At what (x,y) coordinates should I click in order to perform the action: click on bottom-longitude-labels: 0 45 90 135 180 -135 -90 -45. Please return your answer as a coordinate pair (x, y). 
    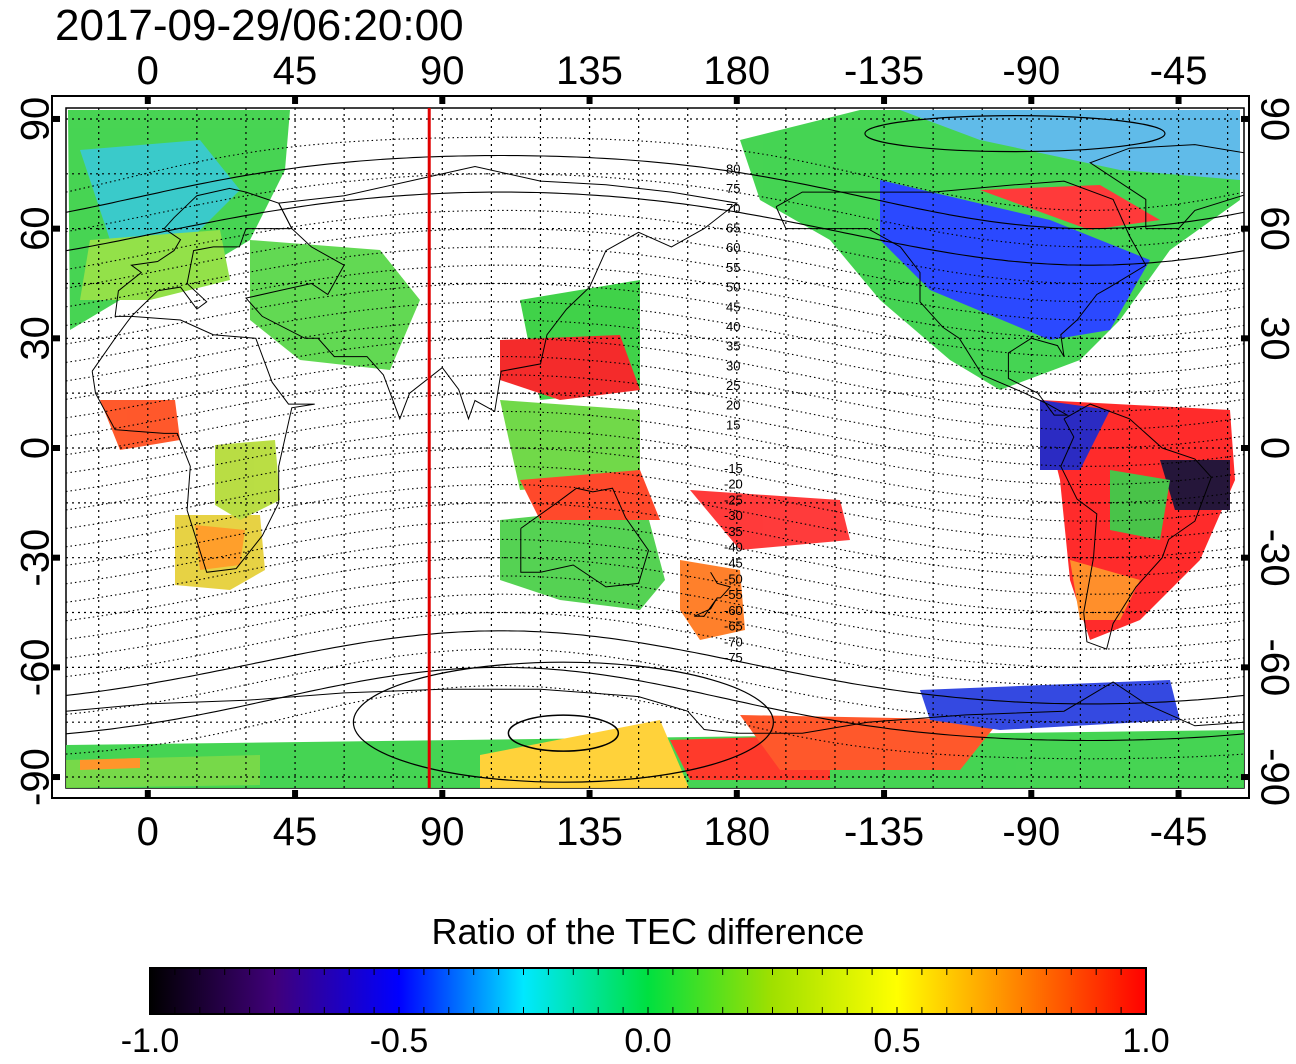
    Looking at the image, I should click on (672, 832).